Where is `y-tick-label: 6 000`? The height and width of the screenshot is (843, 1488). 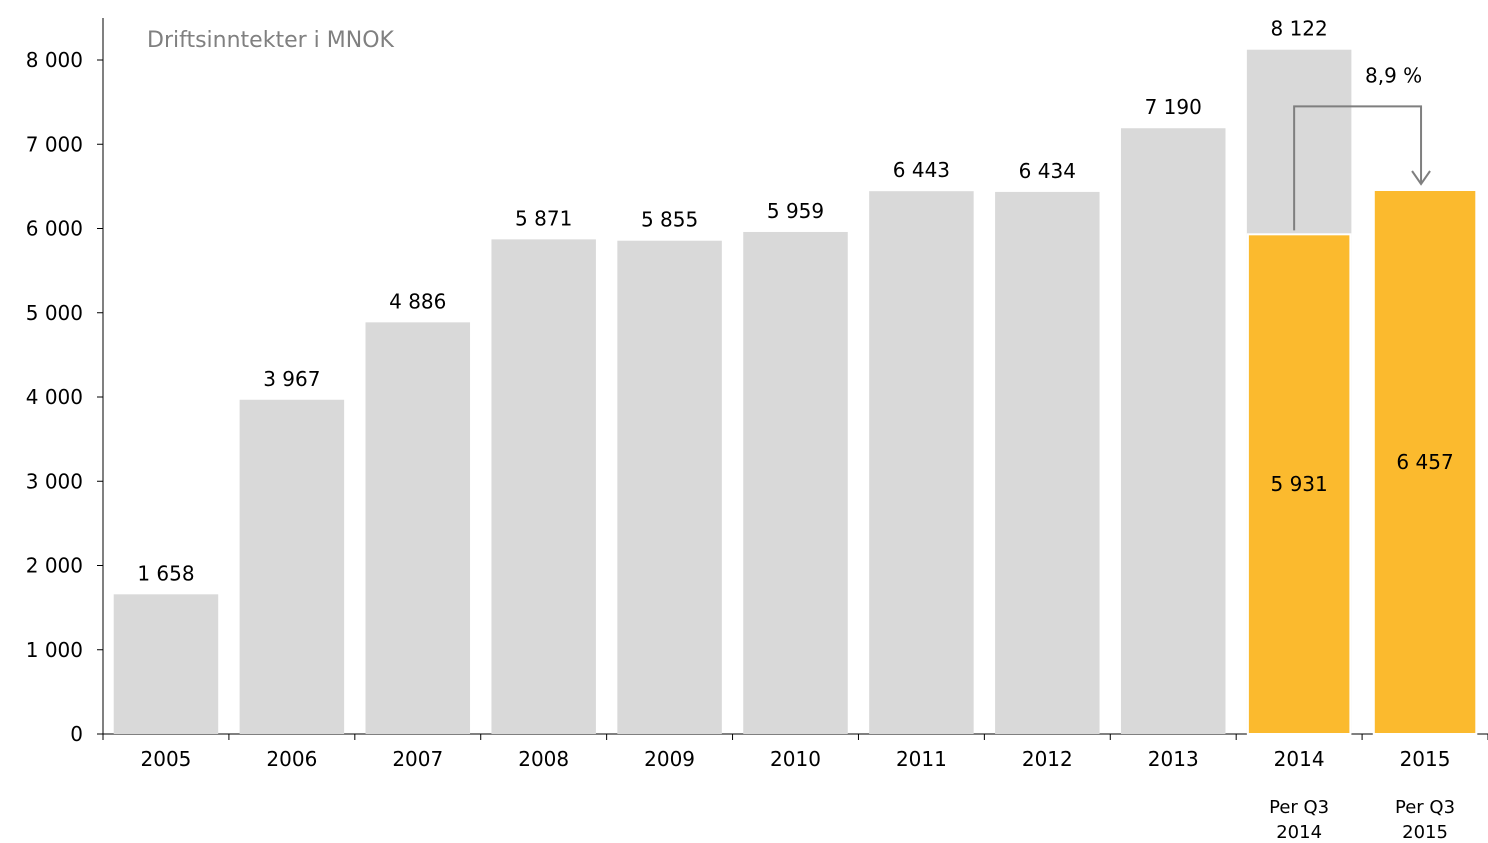
y-tick-label: 6 000 is located at coordinates (54, 229).